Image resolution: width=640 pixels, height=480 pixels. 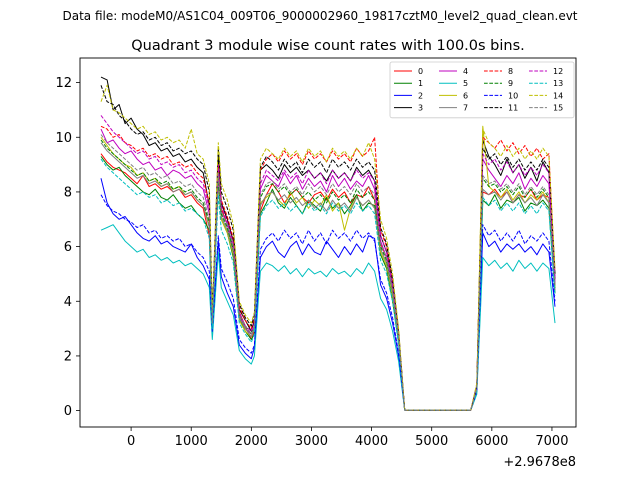 I want to click on legend-label-11: 11, so click(x=513, y=108).